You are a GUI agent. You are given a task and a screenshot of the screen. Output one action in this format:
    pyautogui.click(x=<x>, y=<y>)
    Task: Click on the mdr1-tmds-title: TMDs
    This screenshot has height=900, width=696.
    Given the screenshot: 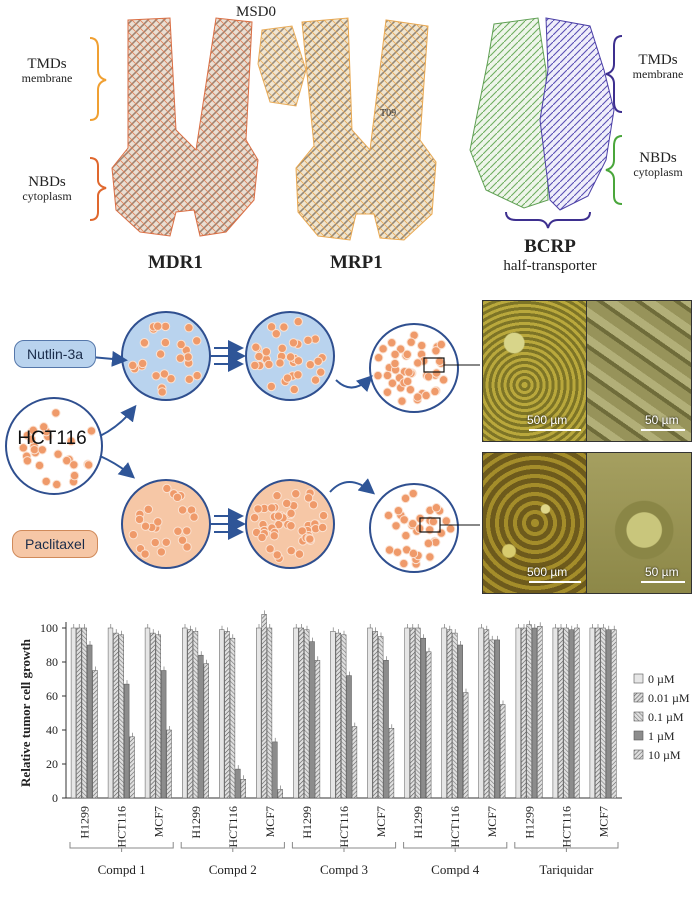 What is the action you would take?
    pyautogui.click(x=47, y=64)
    